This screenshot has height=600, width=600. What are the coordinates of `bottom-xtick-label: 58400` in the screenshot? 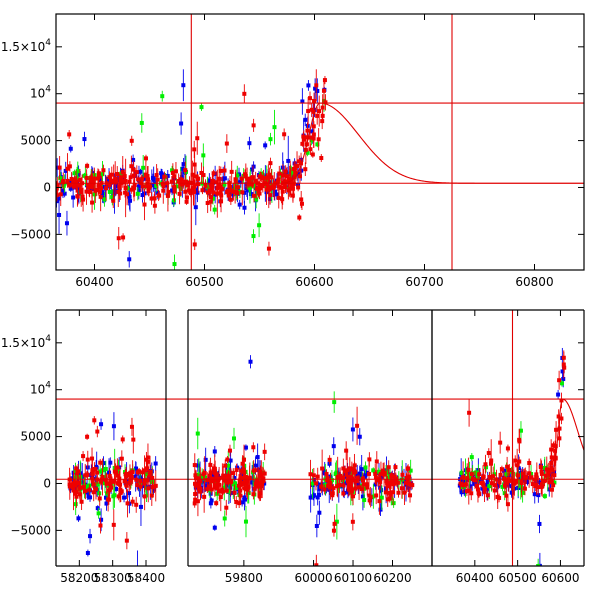 It's located at (146, 578).